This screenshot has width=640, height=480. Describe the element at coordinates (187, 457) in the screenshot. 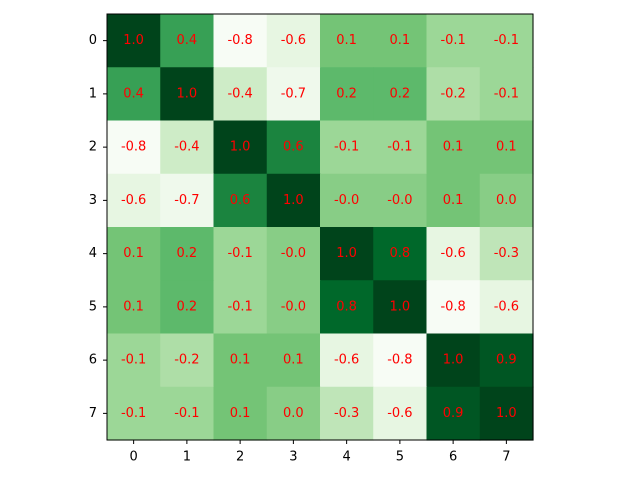

I see `x-tick-label-1: 1` at that location.